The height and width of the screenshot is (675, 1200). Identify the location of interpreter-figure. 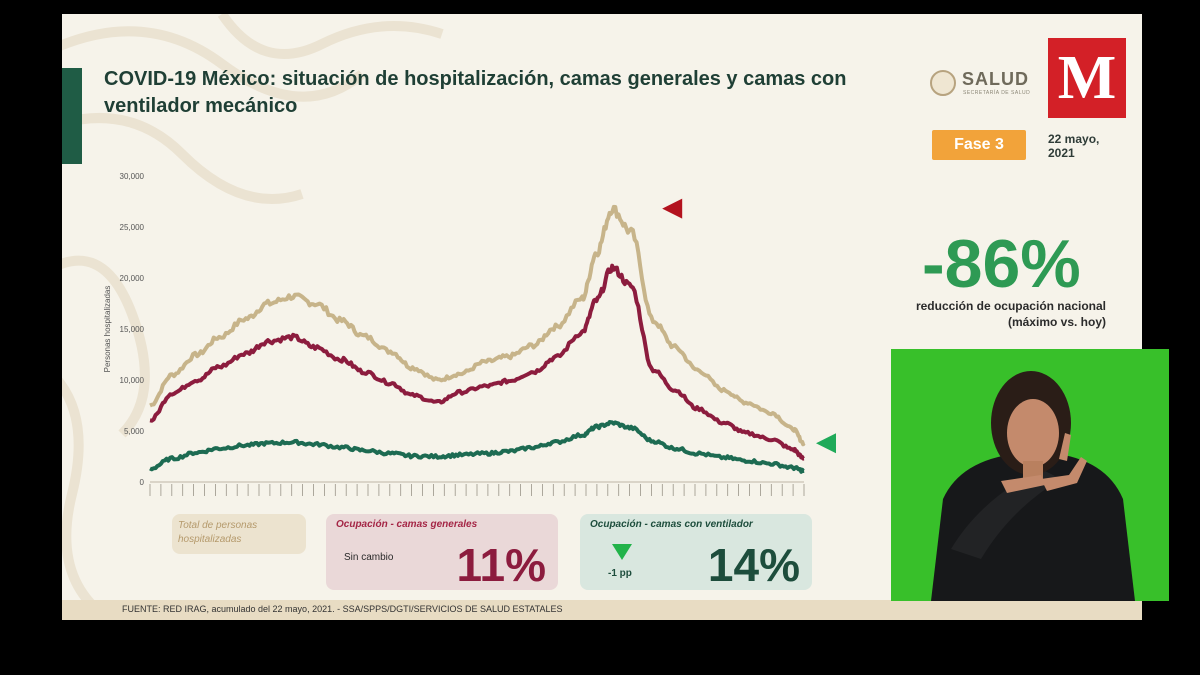
(1033, 486).